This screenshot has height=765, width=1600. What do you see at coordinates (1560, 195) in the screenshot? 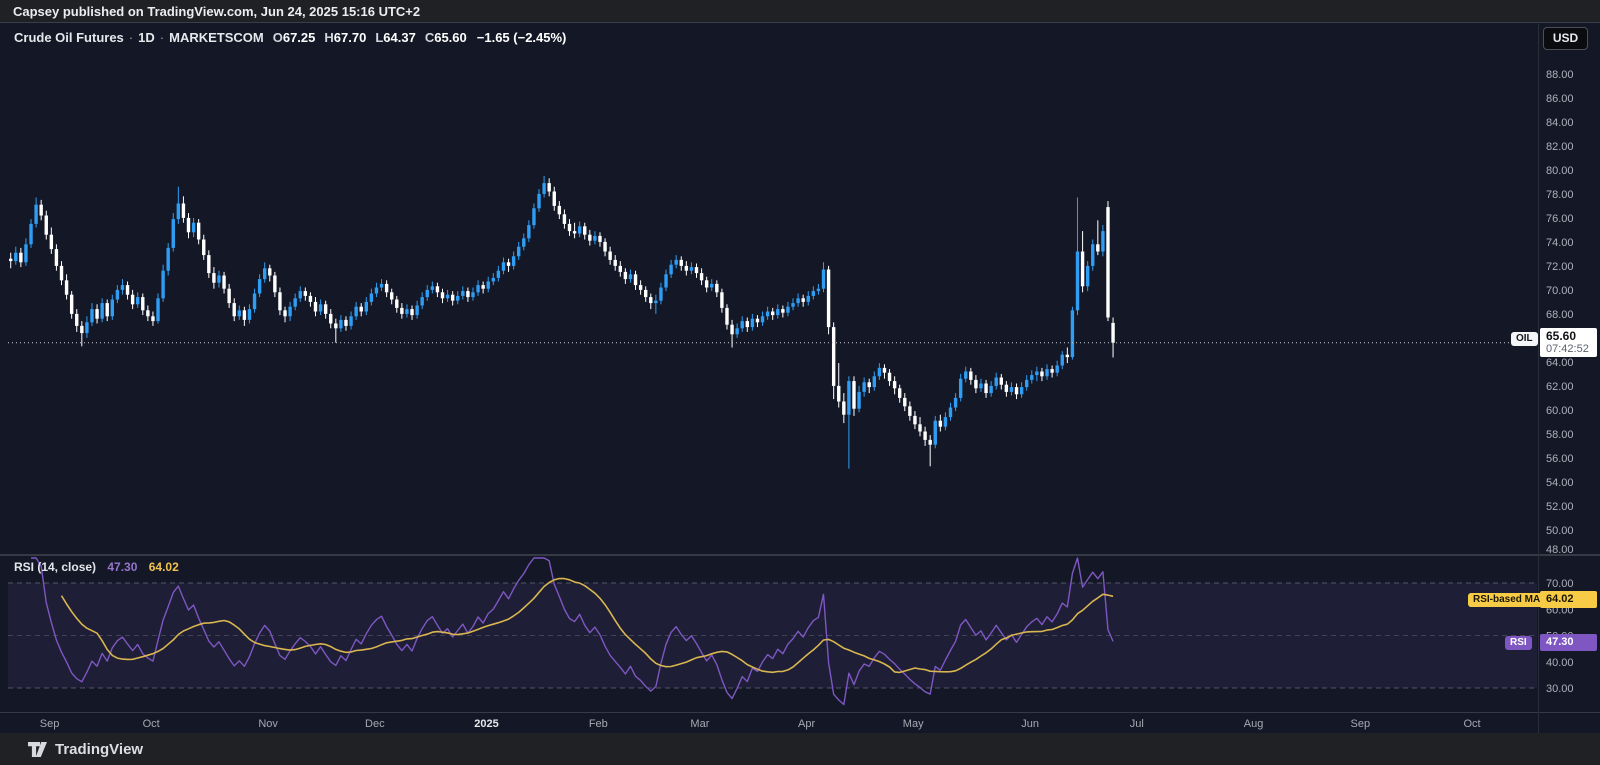
I see `price-axis-label: 78.00` at bounding box center [1560, 195].